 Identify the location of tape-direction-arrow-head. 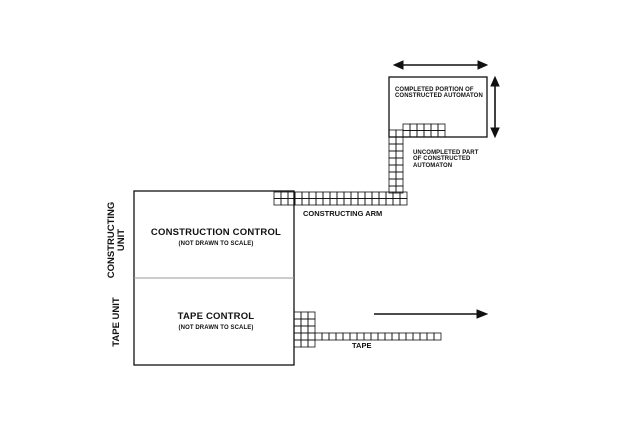
(482, 314).